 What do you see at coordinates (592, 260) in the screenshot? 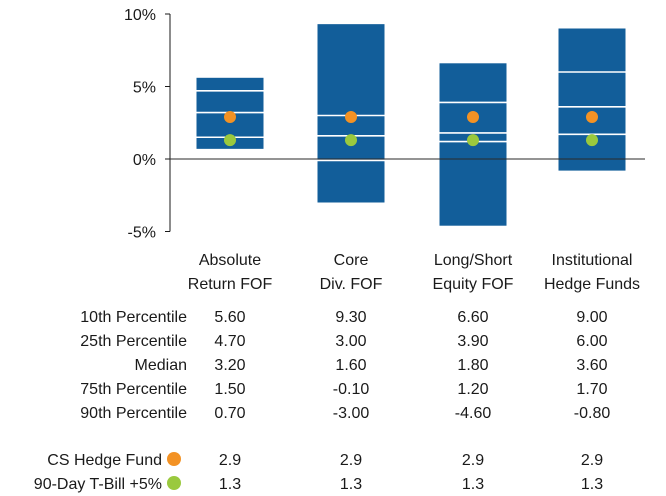
I see `category-label: Institutional` at bounding box center [592, 260].